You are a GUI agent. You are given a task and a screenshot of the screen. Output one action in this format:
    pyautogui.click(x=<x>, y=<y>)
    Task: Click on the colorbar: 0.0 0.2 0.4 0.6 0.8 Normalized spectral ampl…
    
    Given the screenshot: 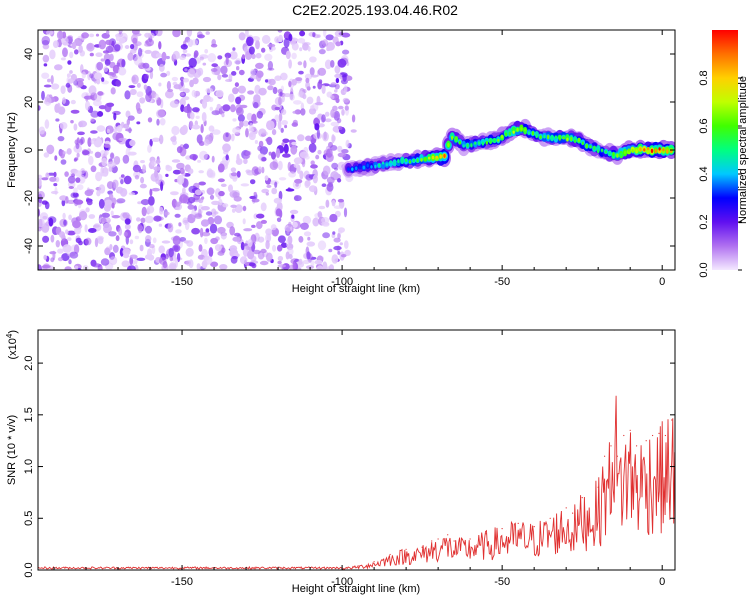 What is the action you would take?
    pyautogui.click(x=723, y=154)
    